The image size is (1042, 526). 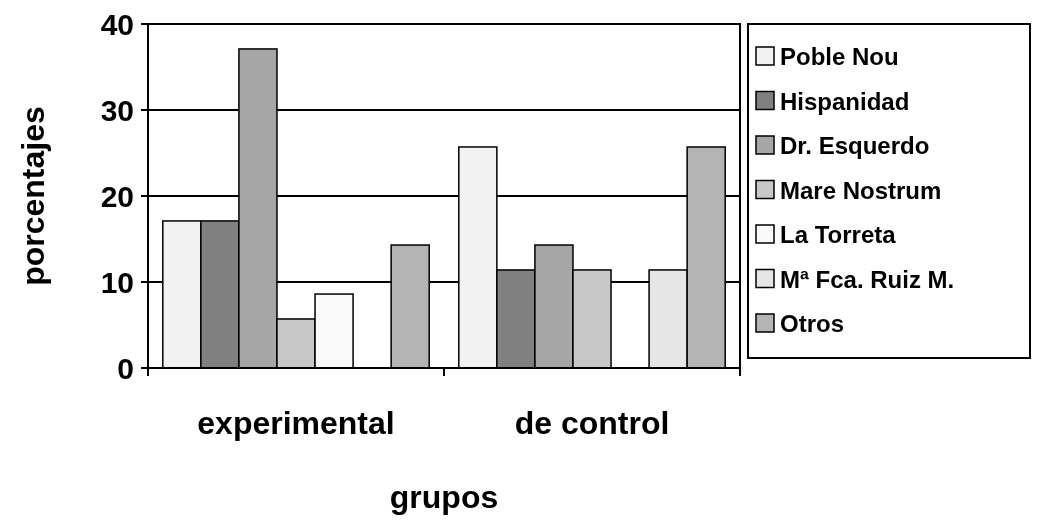 What do you see at coordinates (855, 146) in the screenshot?
I see `legend-label: Dr. Esquerdo` at bounding box center [855, 146].